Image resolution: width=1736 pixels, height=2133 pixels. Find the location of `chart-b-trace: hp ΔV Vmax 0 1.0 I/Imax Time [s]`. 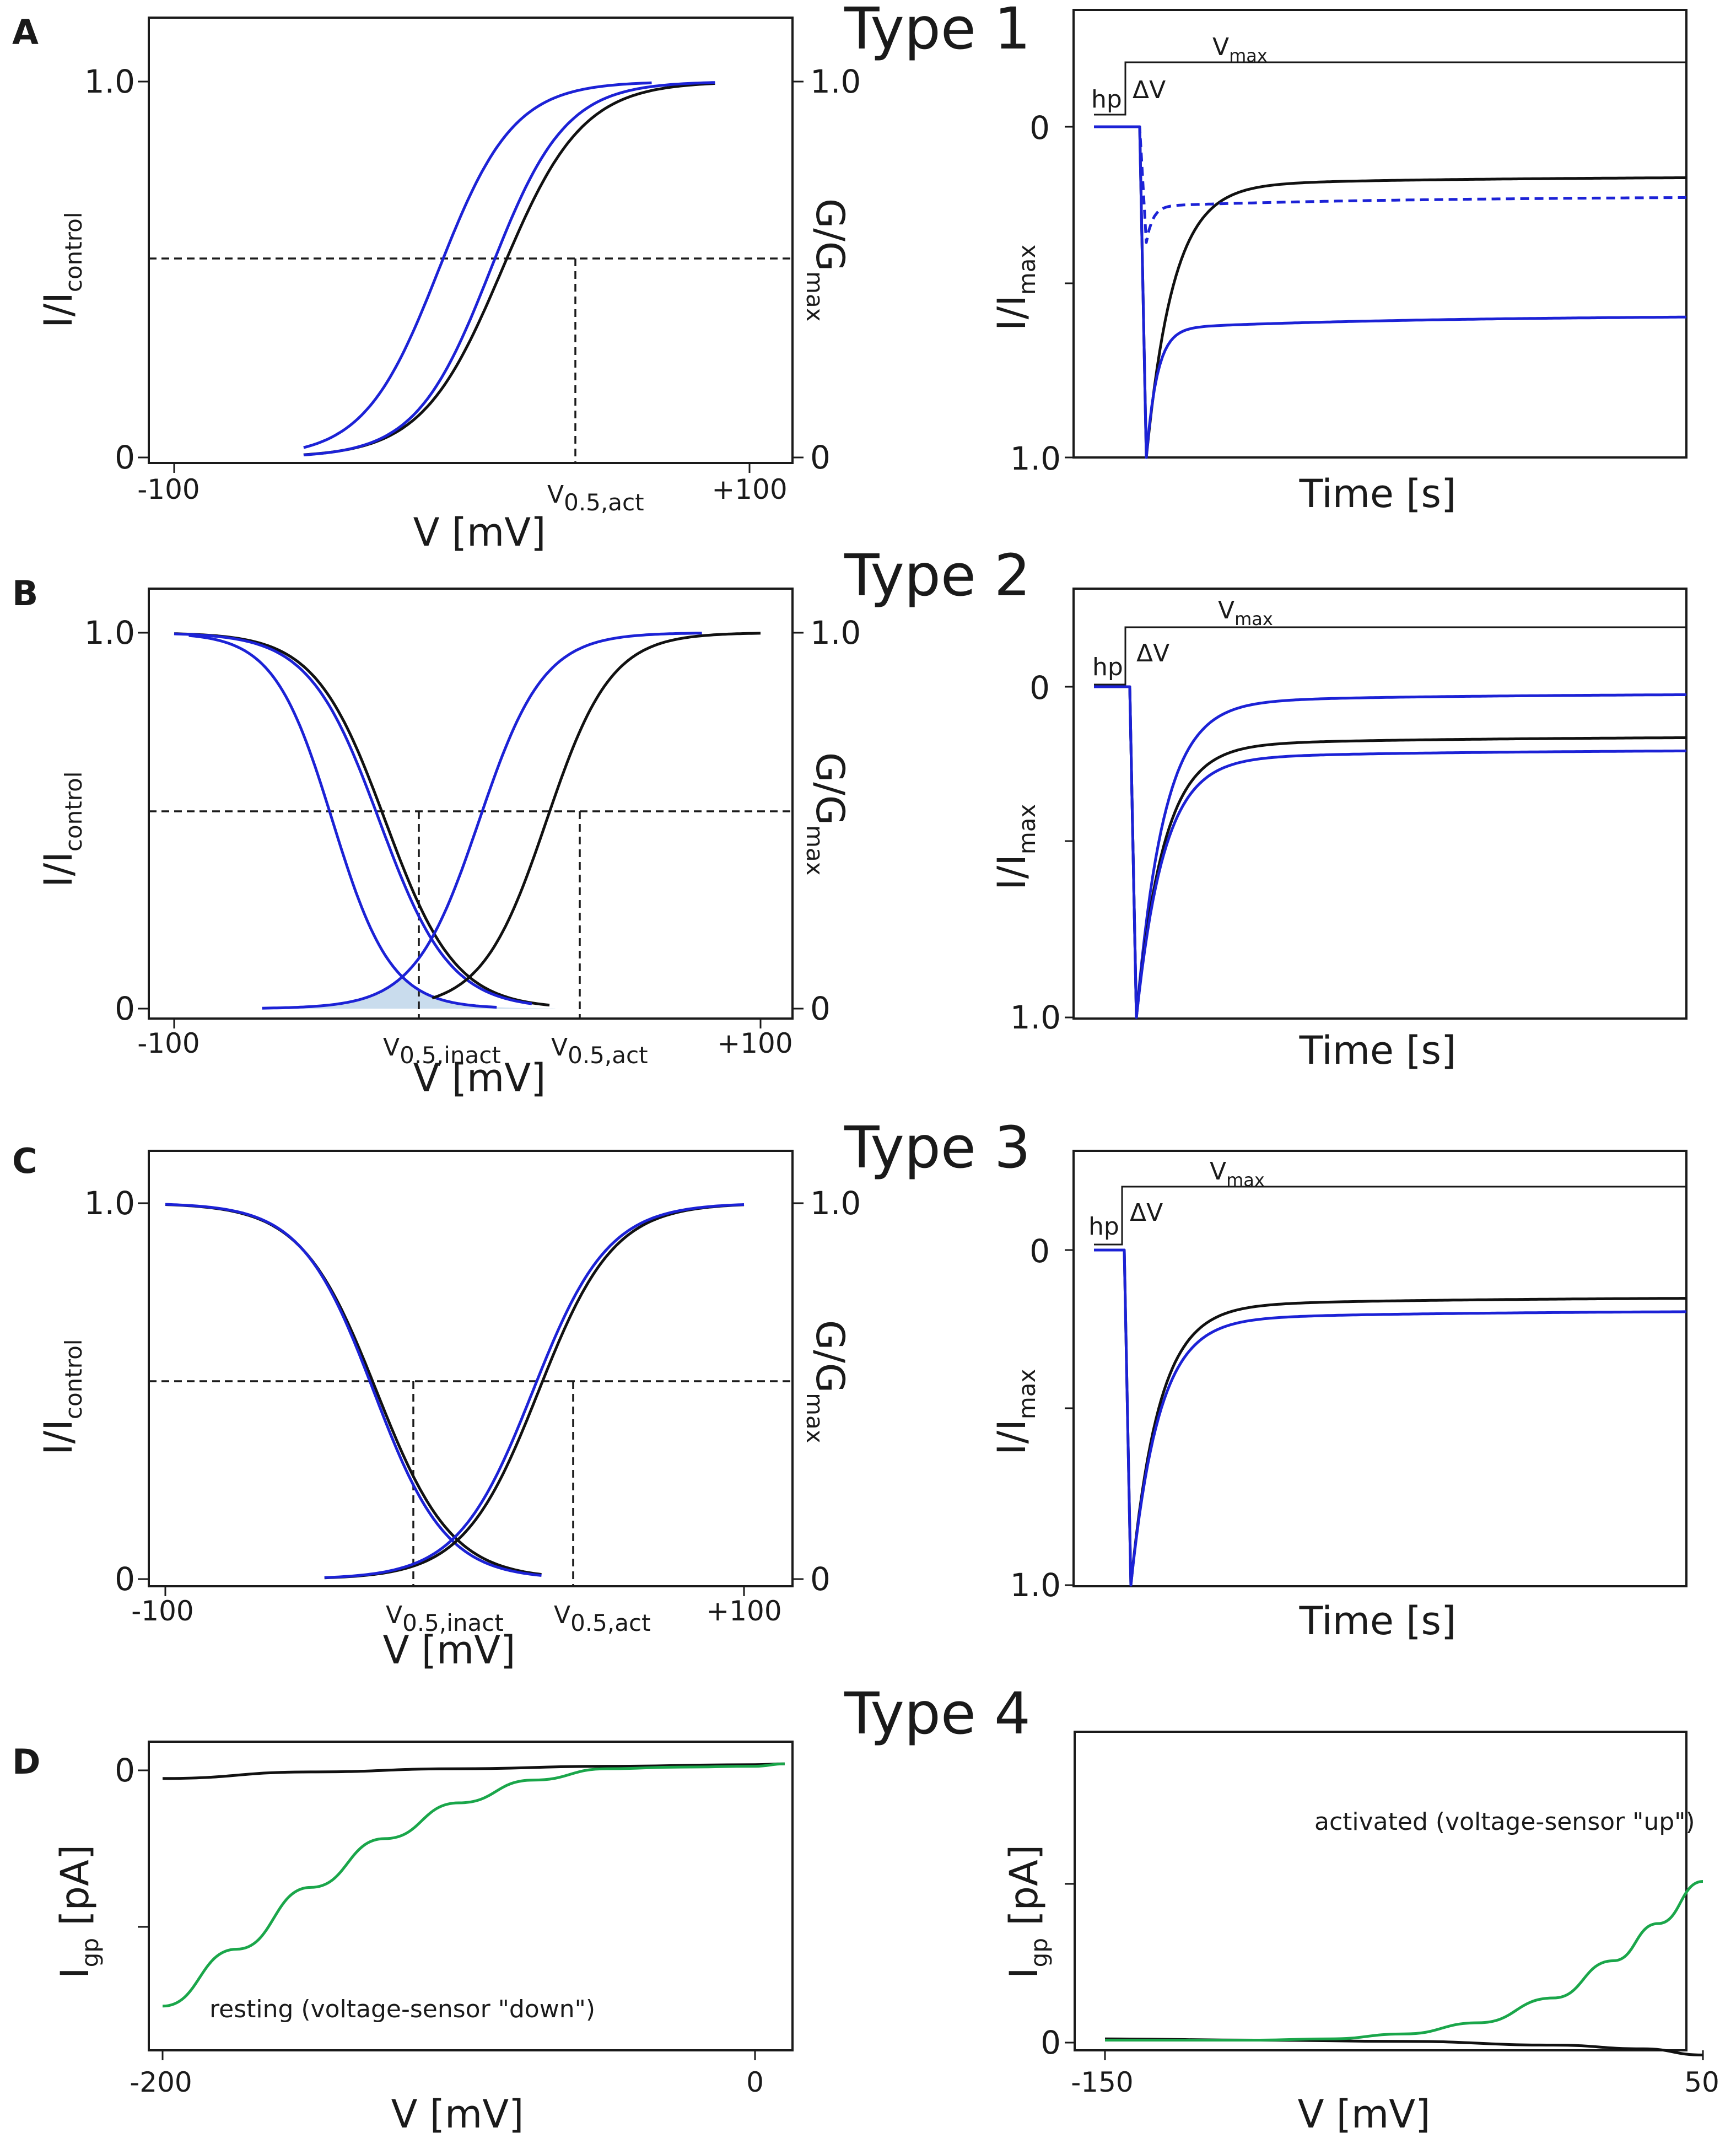

chart-b-trace: hp ΔV Vmax 0 1.0 I/Imax Time [s] is located at coordinates (1338, 830).